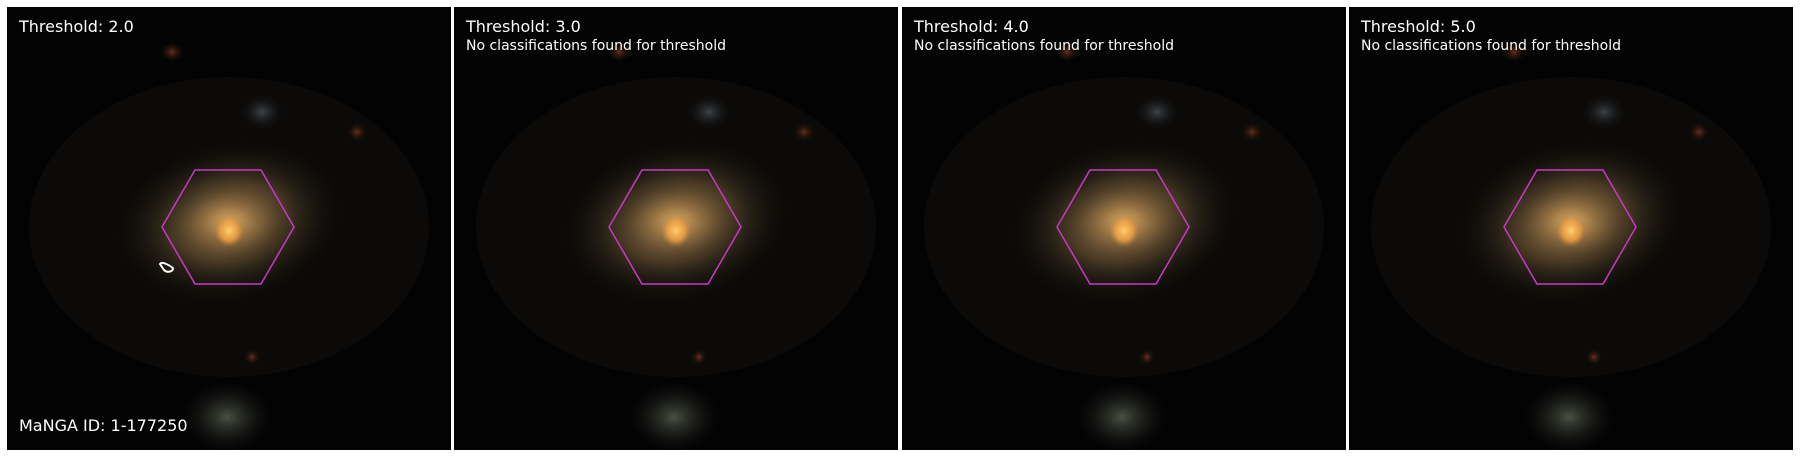 This screenshot has height=457, width=1800. Describe the element at coordinates (76, 26) in the screenshot. I see `threshold-label: Threshold: 2.0` at that location.